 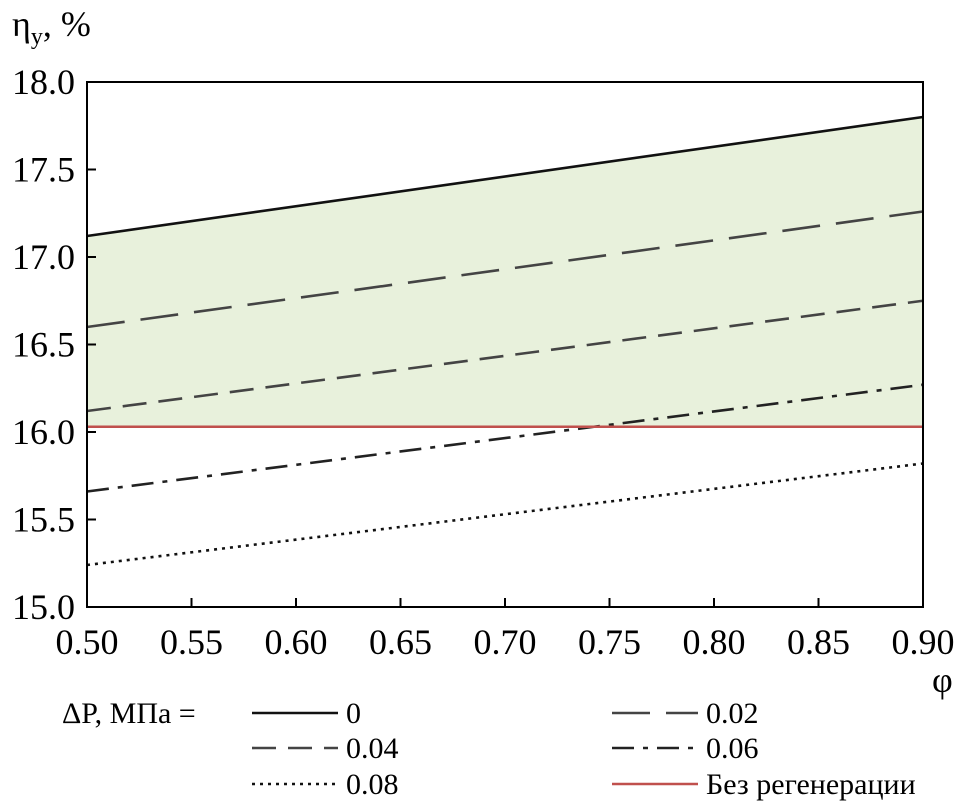 What do you see at coordinates (714, 642) in the screenshot?
I see `x-tick-label: 0.80` at bounding box center [714, 642].